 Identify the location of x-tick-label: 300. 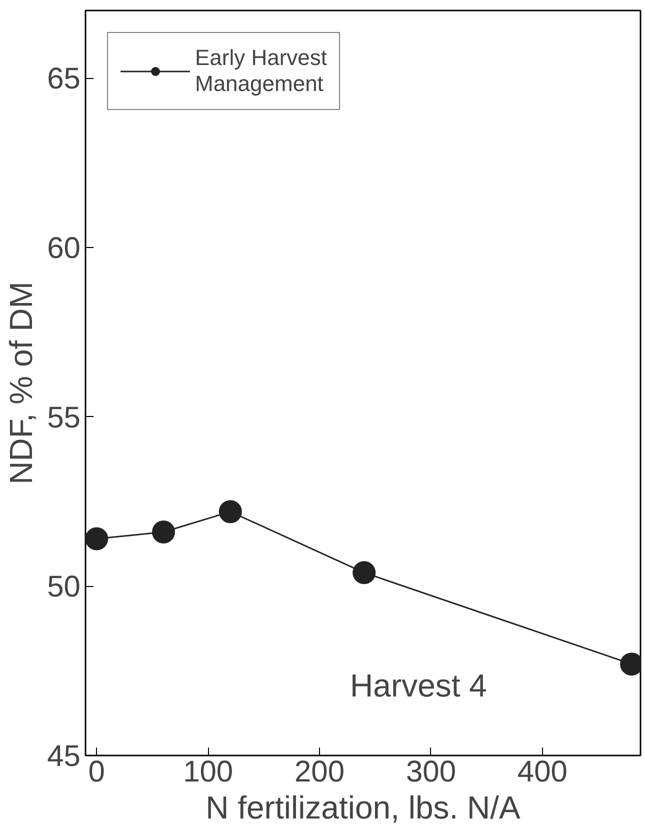
(431, 772).